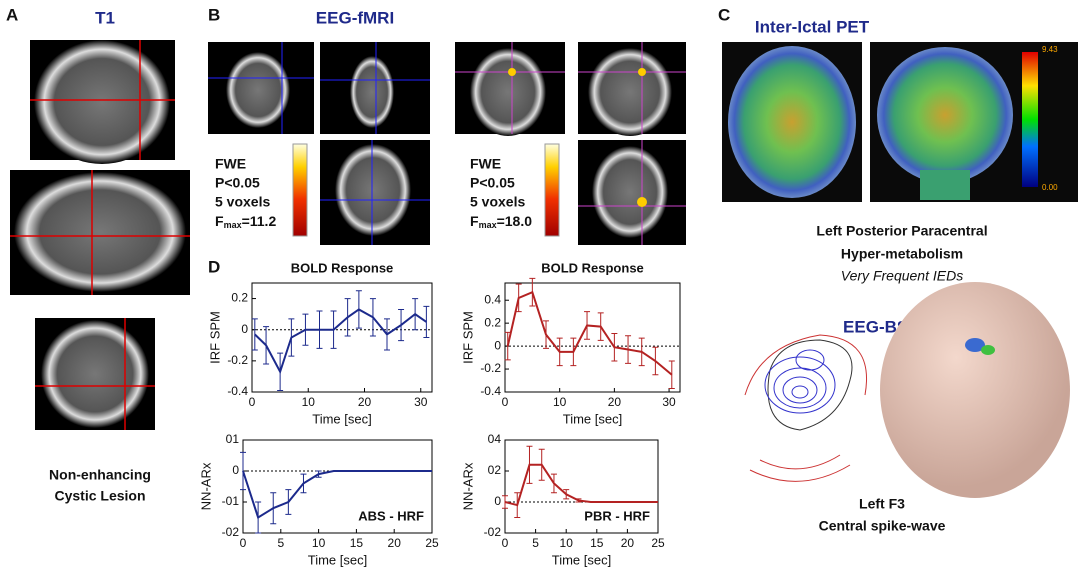 The height and width of the screenshot is (577, 1084). What do you see at coordinates (617, 515) in the screenshot?
I see `annotation: PBR - HRF` at bounding box center [617, 515].